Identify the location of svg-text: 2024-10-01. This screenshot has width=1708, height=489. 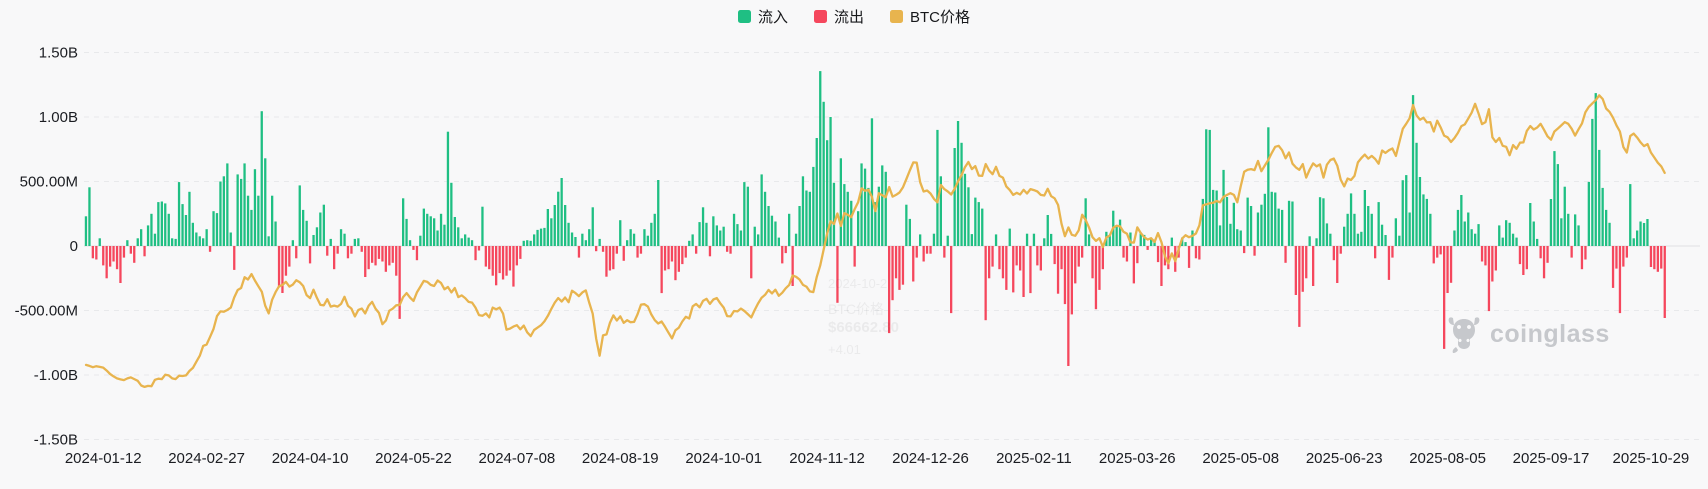
(723, 458).